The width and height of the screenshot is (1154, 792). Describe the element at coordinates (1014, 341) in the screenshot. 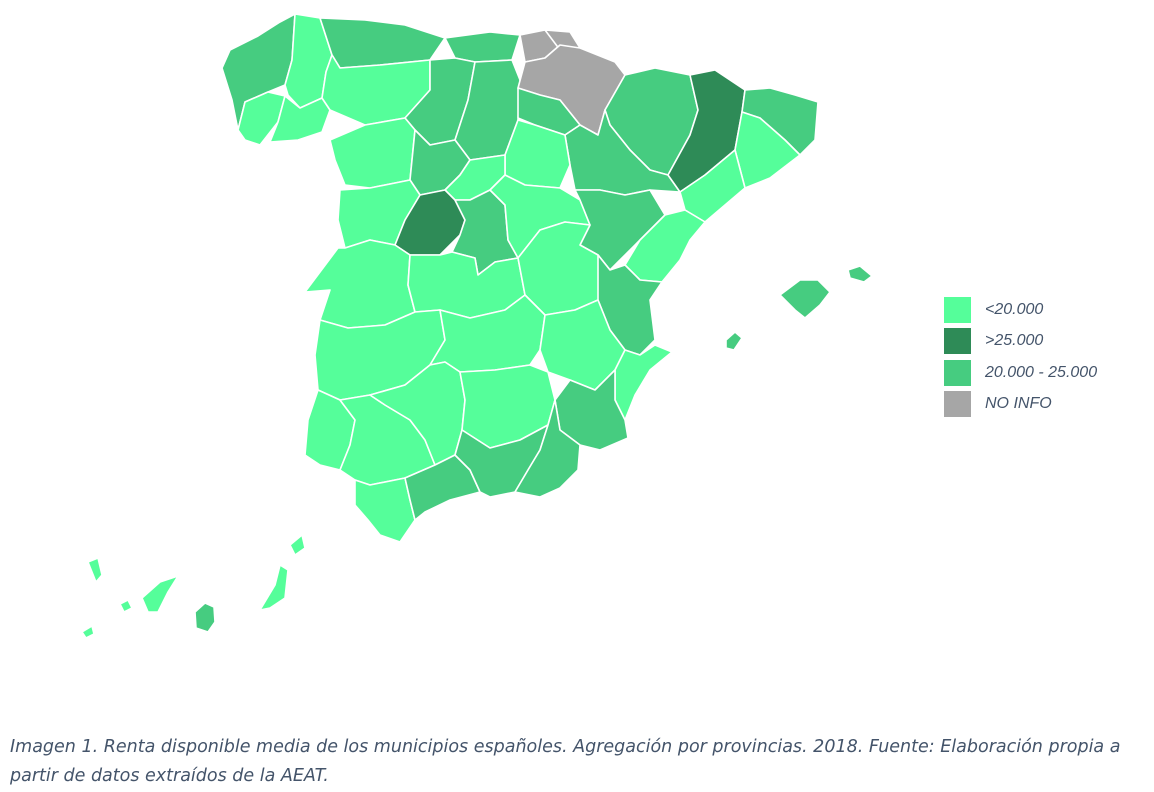

I see `legend-label: >25.000` at that location.